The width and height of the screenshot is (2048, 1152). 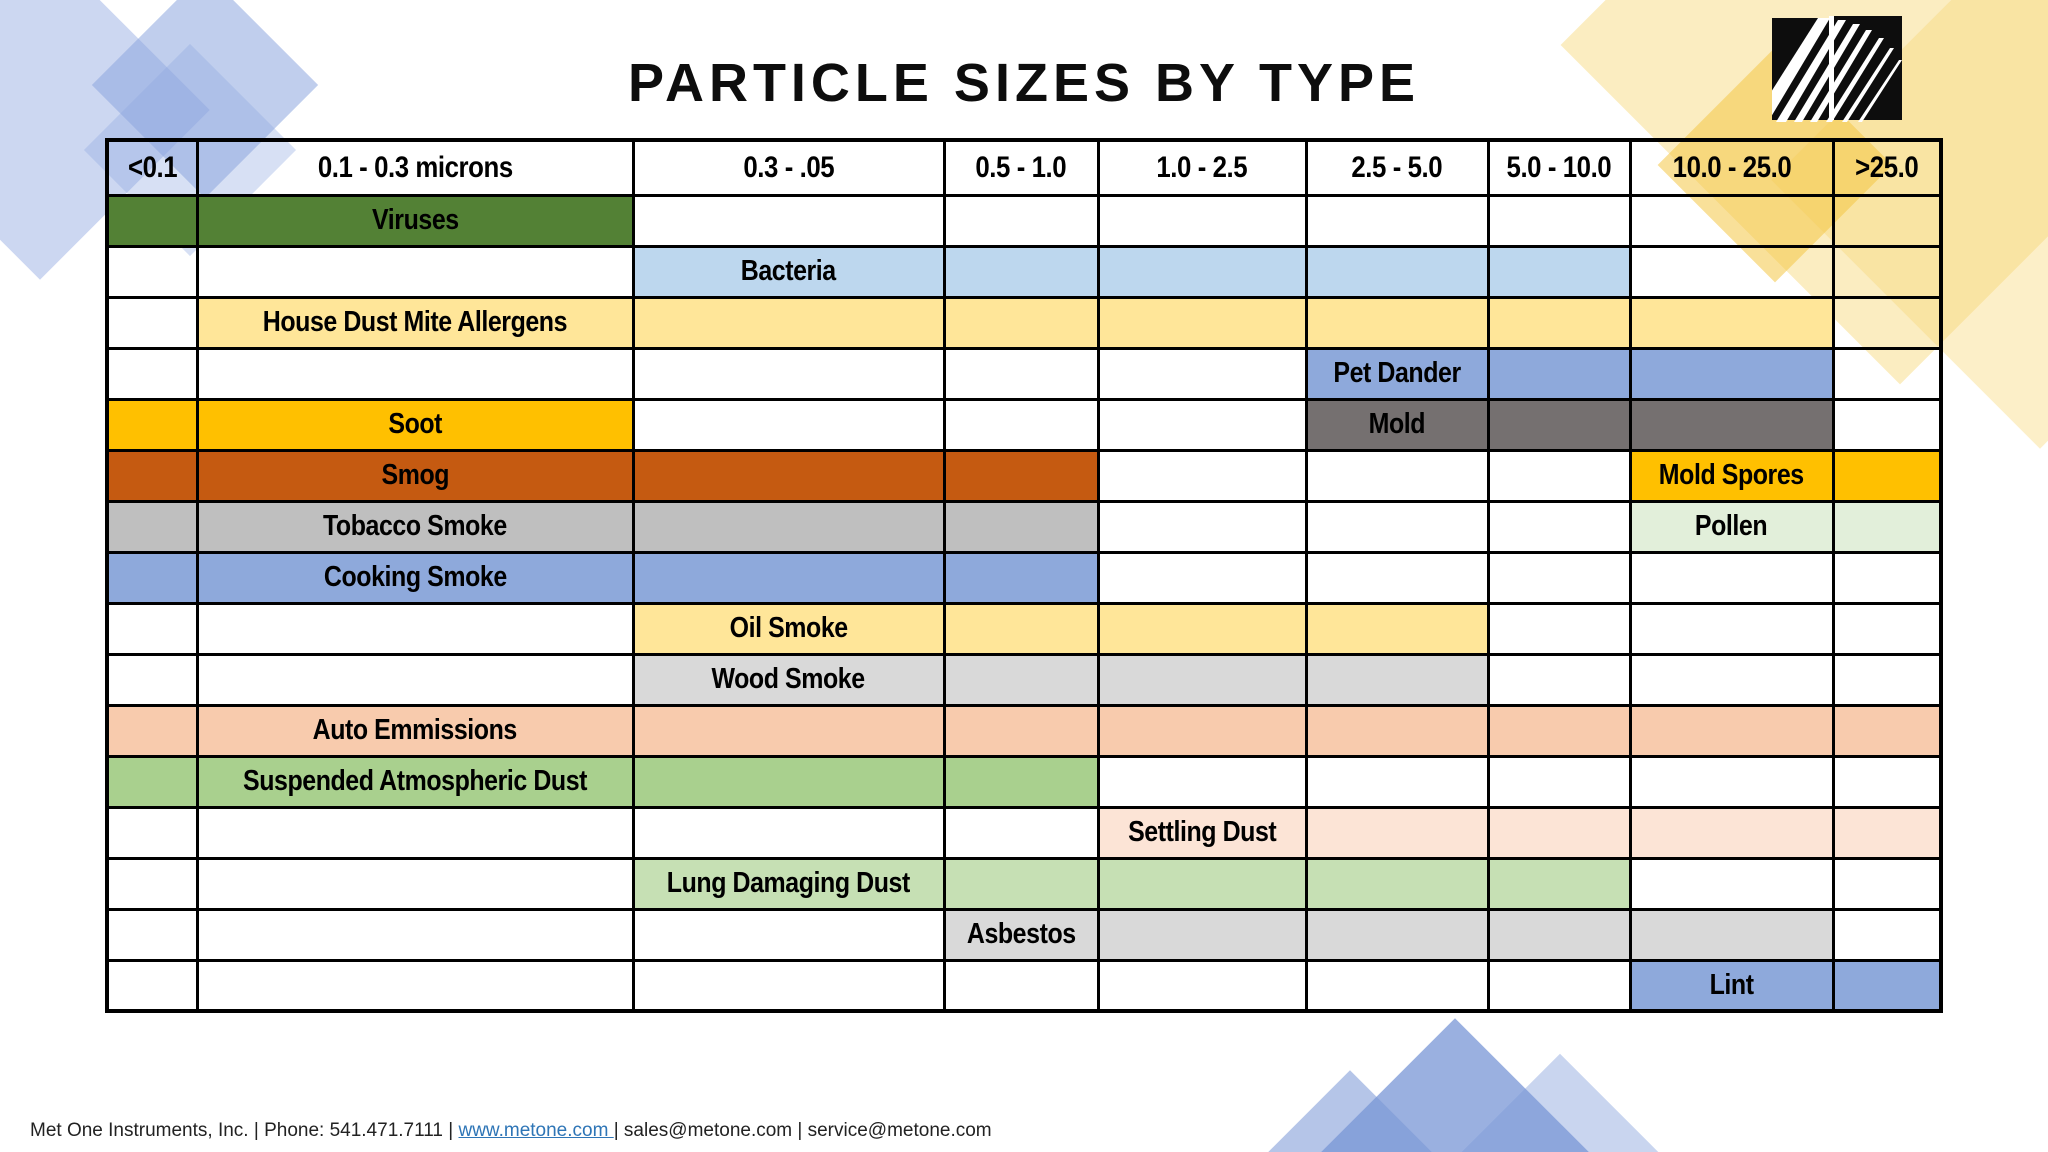 What do you see at coordinates (1731, 526) in the screenshot?
I see `particle-type-label: Pollen` at bounding box center [1731, 526].